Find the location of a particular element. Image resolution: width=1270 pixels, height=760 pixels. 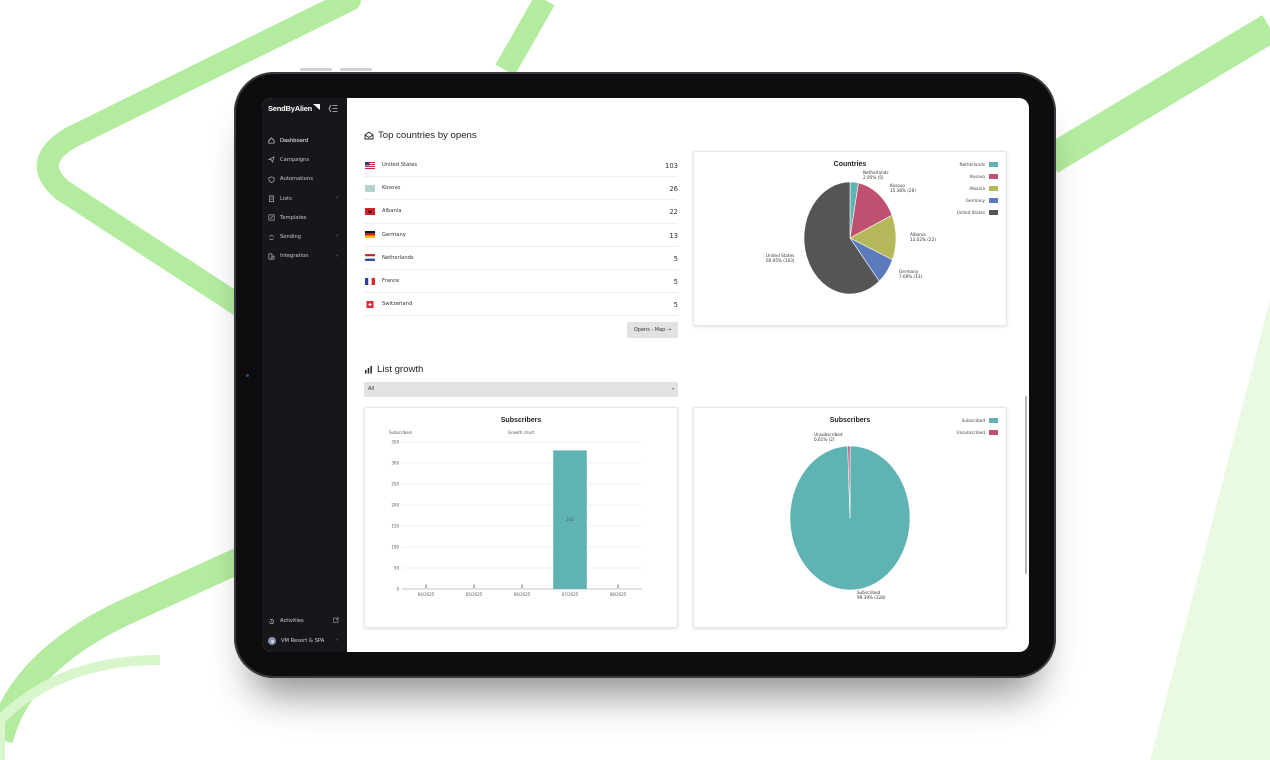

external-link-icon is located at coordinates (336, 620).